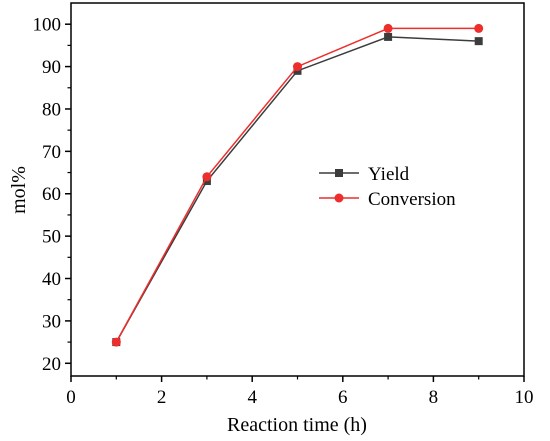  What do you see at coordinates (339, 173) in the screenshot?
I see `legend-marker-yield` at bounding box center [339, 173].